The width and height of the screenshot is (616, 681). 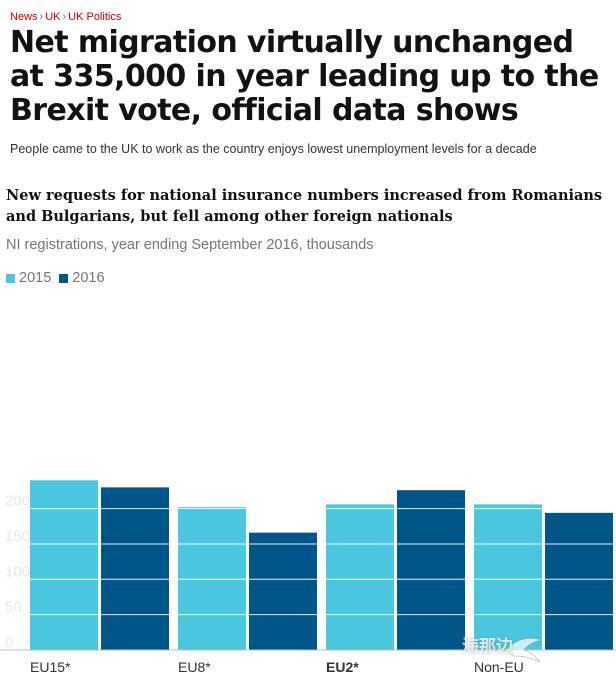 I want to click on x-tick-label-eu2: EU2*, so click(x=342, y=667).